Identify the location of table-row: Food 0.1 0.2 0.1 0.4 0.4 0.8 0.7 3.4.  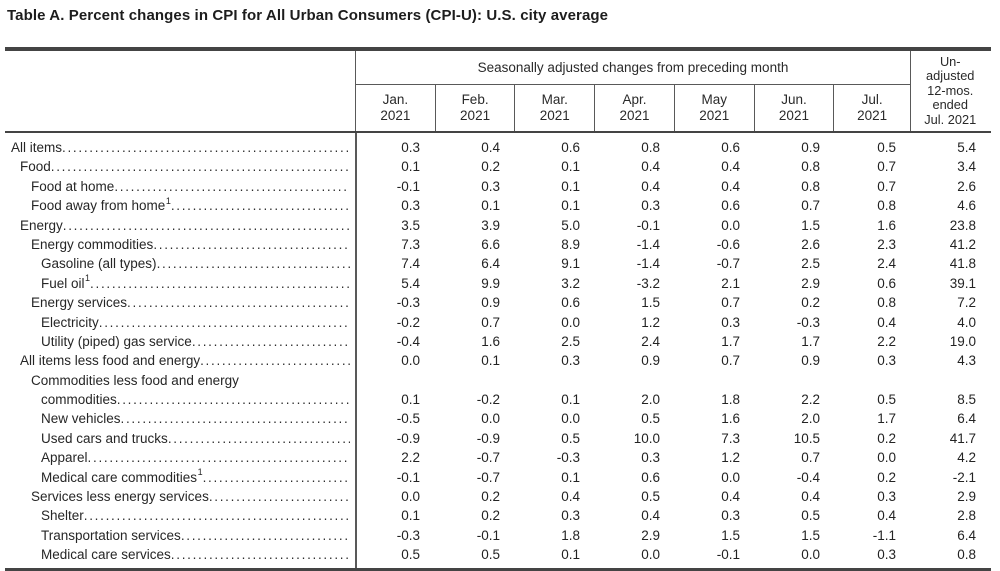
(498, 166).